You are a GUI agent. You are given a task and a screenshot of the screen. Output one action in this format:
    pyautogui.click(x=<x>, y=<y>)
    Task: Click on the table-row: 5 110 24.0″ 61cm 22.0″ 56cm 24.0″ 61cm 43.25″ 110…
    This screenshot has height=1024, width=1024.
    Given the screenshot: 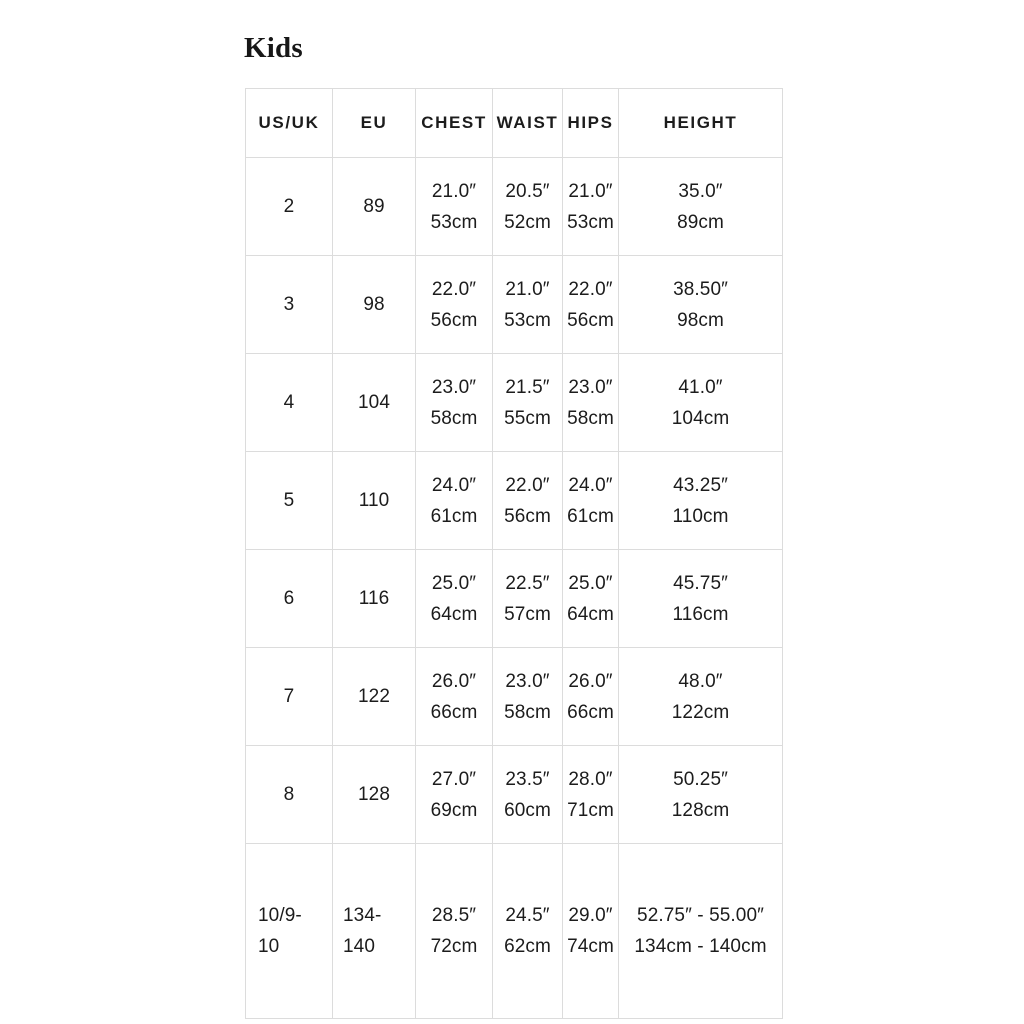 What is the action you would take?
    pyautogui.click(x=514, y=500)
    